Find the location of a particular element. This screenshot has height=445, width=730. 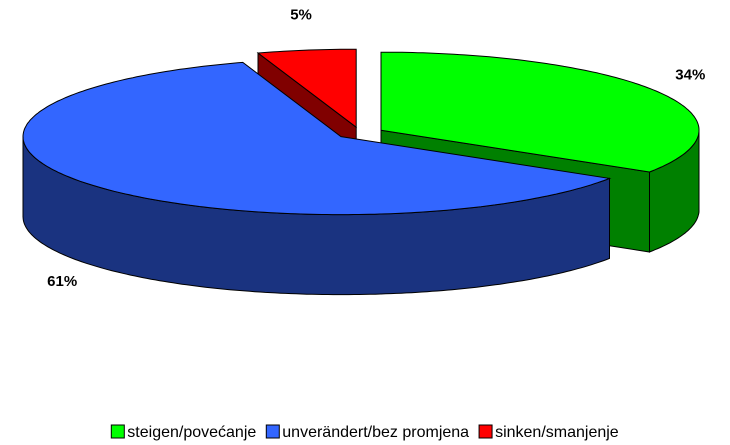

legend-label: sinken/smanjenje is located at coordinates (557, 432).